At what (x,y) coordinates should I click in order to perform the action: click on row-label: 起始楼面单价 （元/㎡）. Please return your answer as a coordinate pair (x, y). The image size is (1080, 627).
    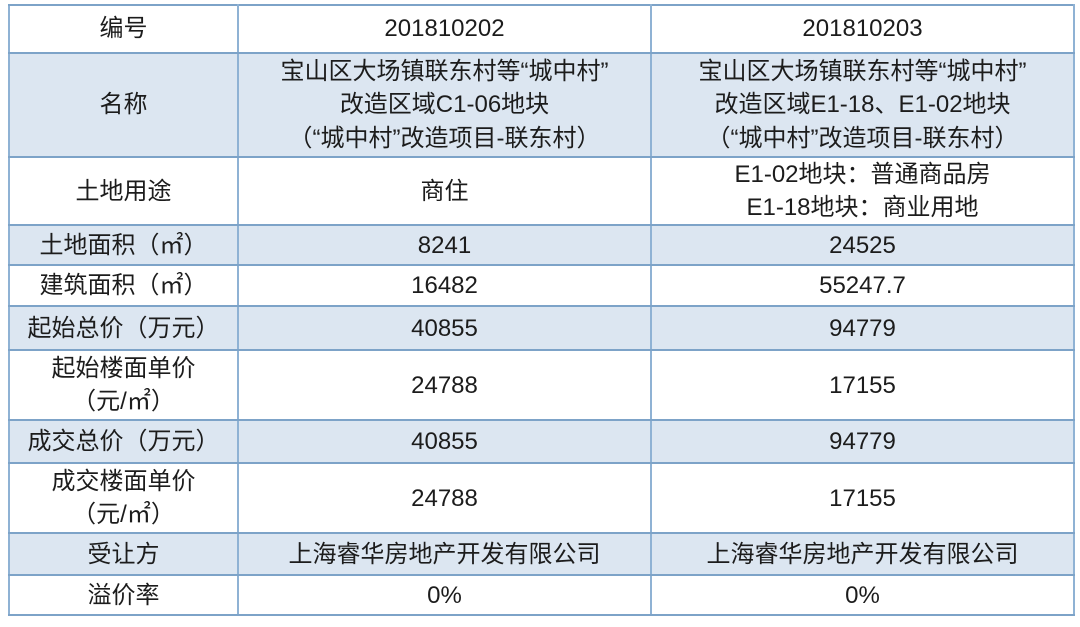
    Looking at the image, I should click on (123, 385).